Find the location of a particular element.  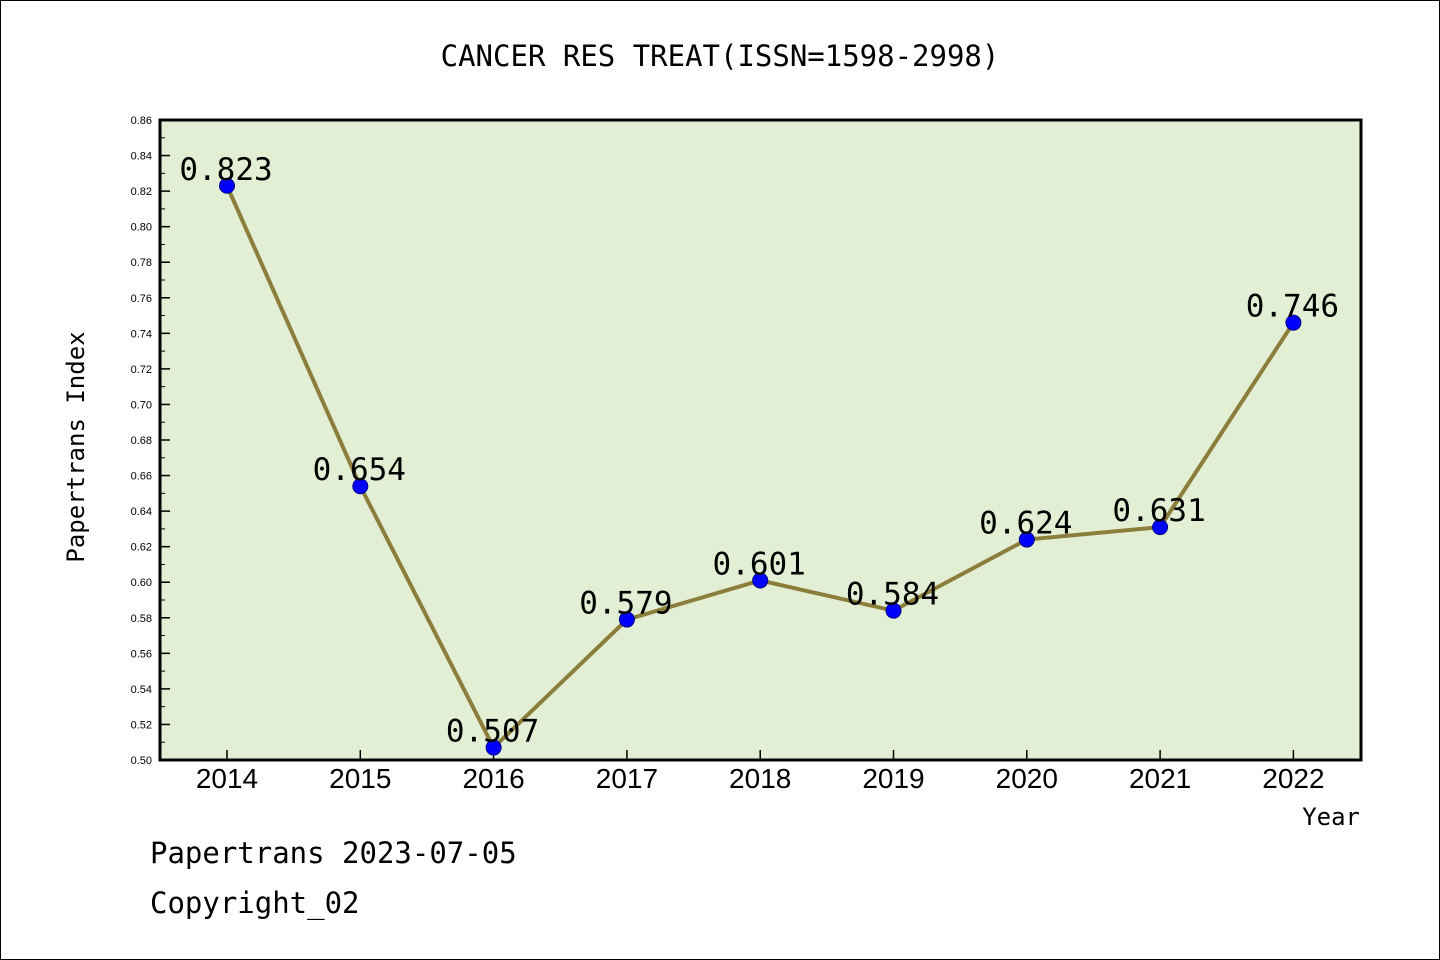

y-tick-label: 0.84 is located at coordinates (141, 157).